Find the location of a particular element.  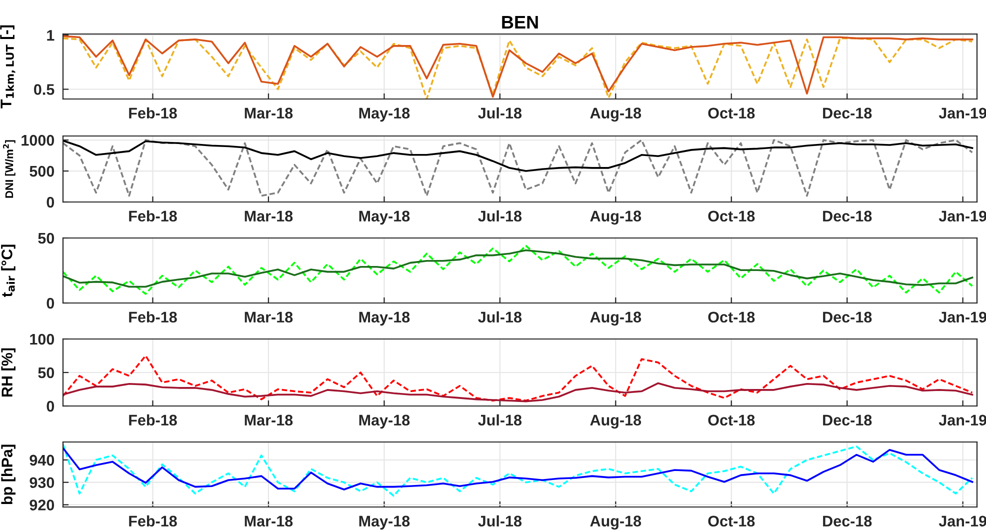

y-tick-label: 500 is located at coordinates (42, 171).